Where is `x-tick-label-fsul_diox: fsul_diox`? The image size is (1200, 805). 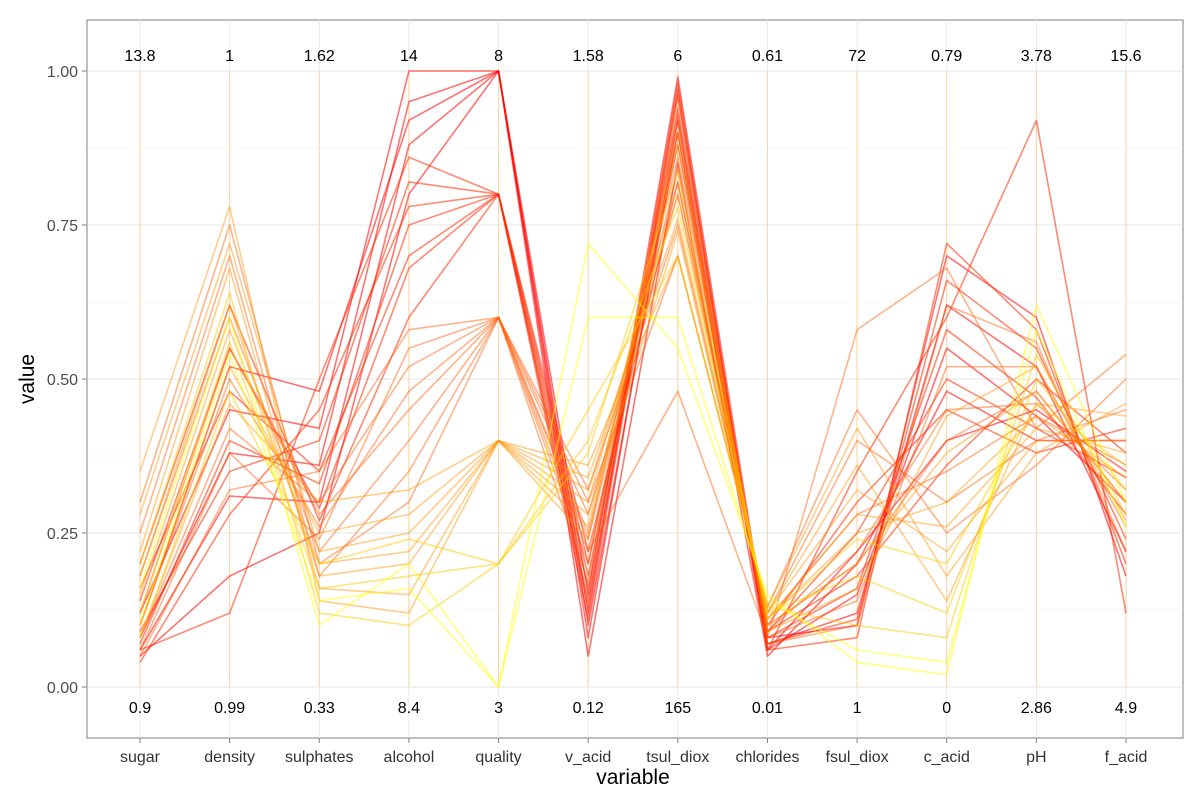 x-tick-label-fsul_diox: fsul_diox is located at coordinates (857, 757).